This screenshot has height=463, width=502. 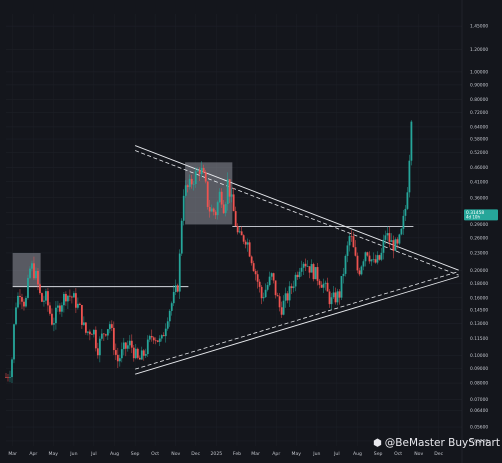 What do you see at coordinates (377, 443) in the screenshot?
I see `binance-logo-icon: ⬢` at bounding box center [377, 443].